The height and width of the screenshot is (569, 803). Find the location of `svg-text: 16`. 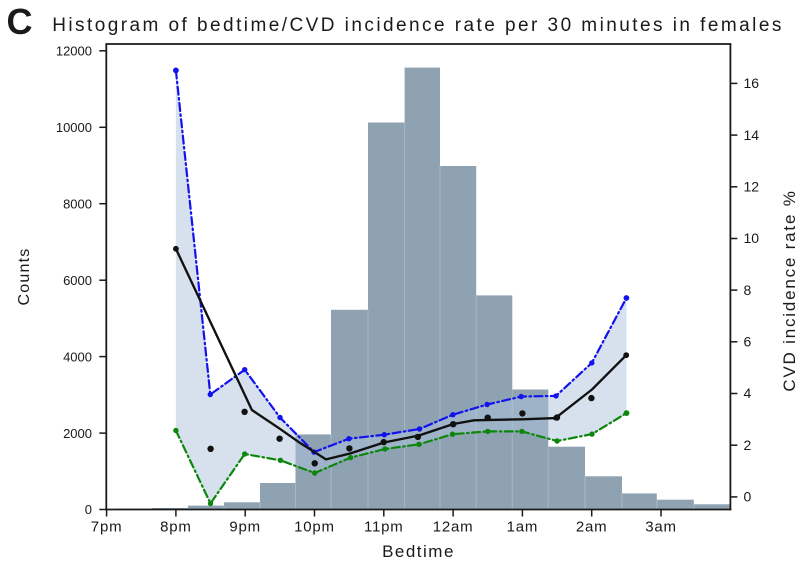

svg-text: 16 is located at coordinates (752, 83).